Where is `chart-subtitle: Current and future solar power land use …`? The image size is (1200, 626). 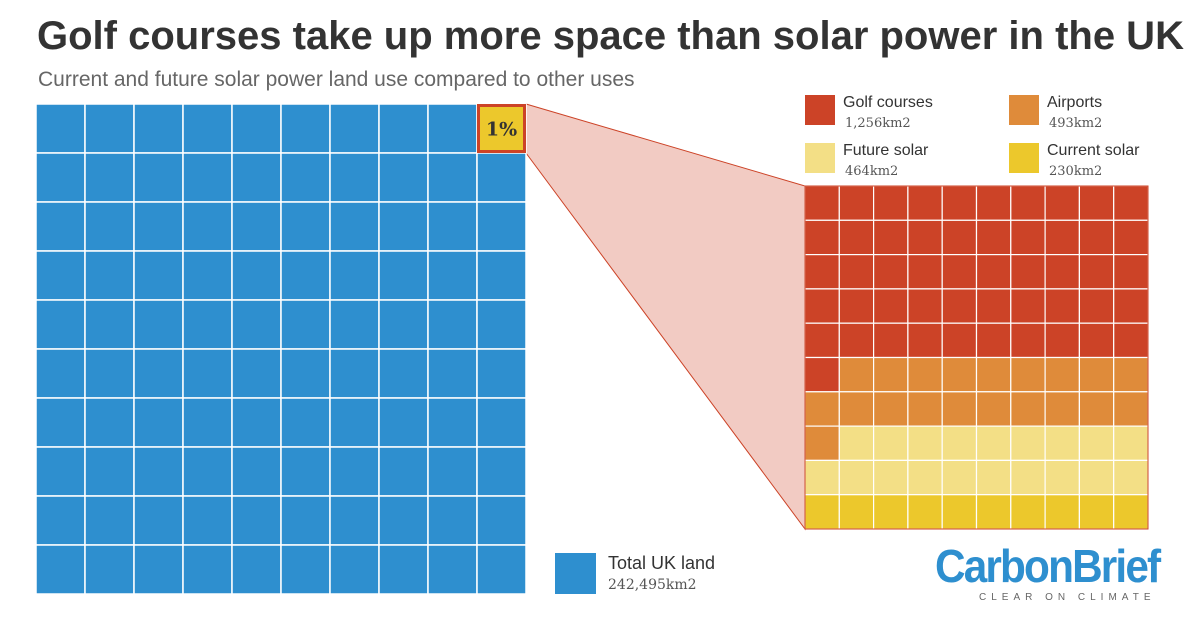
chart-subtitle: Current and future solar power land use … is located at coordinates (336, 79).